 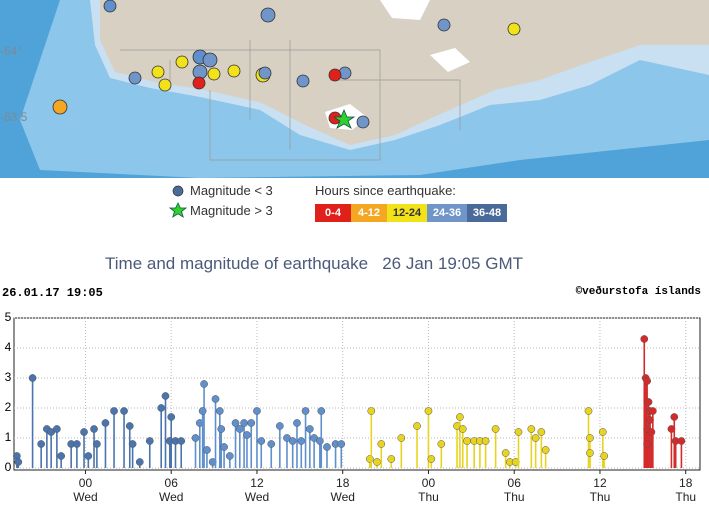 What do you see at coordinates (447, 213) in the screenshot?
I see `legend-bin: 24-36` at bounding box center [447, 213].